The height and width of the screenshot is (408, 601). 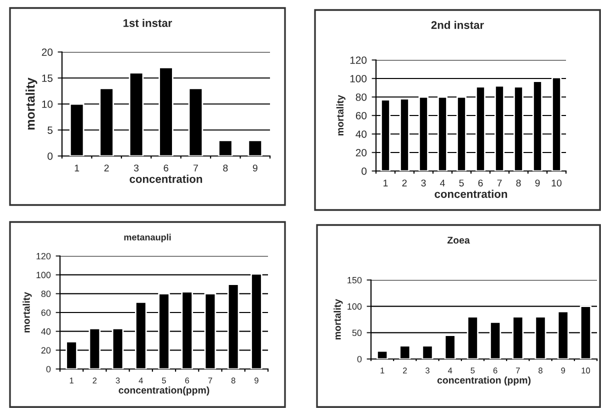 What do you see at coordinates (164, 391) in the screenshot?
I see `x-axis-title: concentration(ppm)` at bounding box center [164, 391].